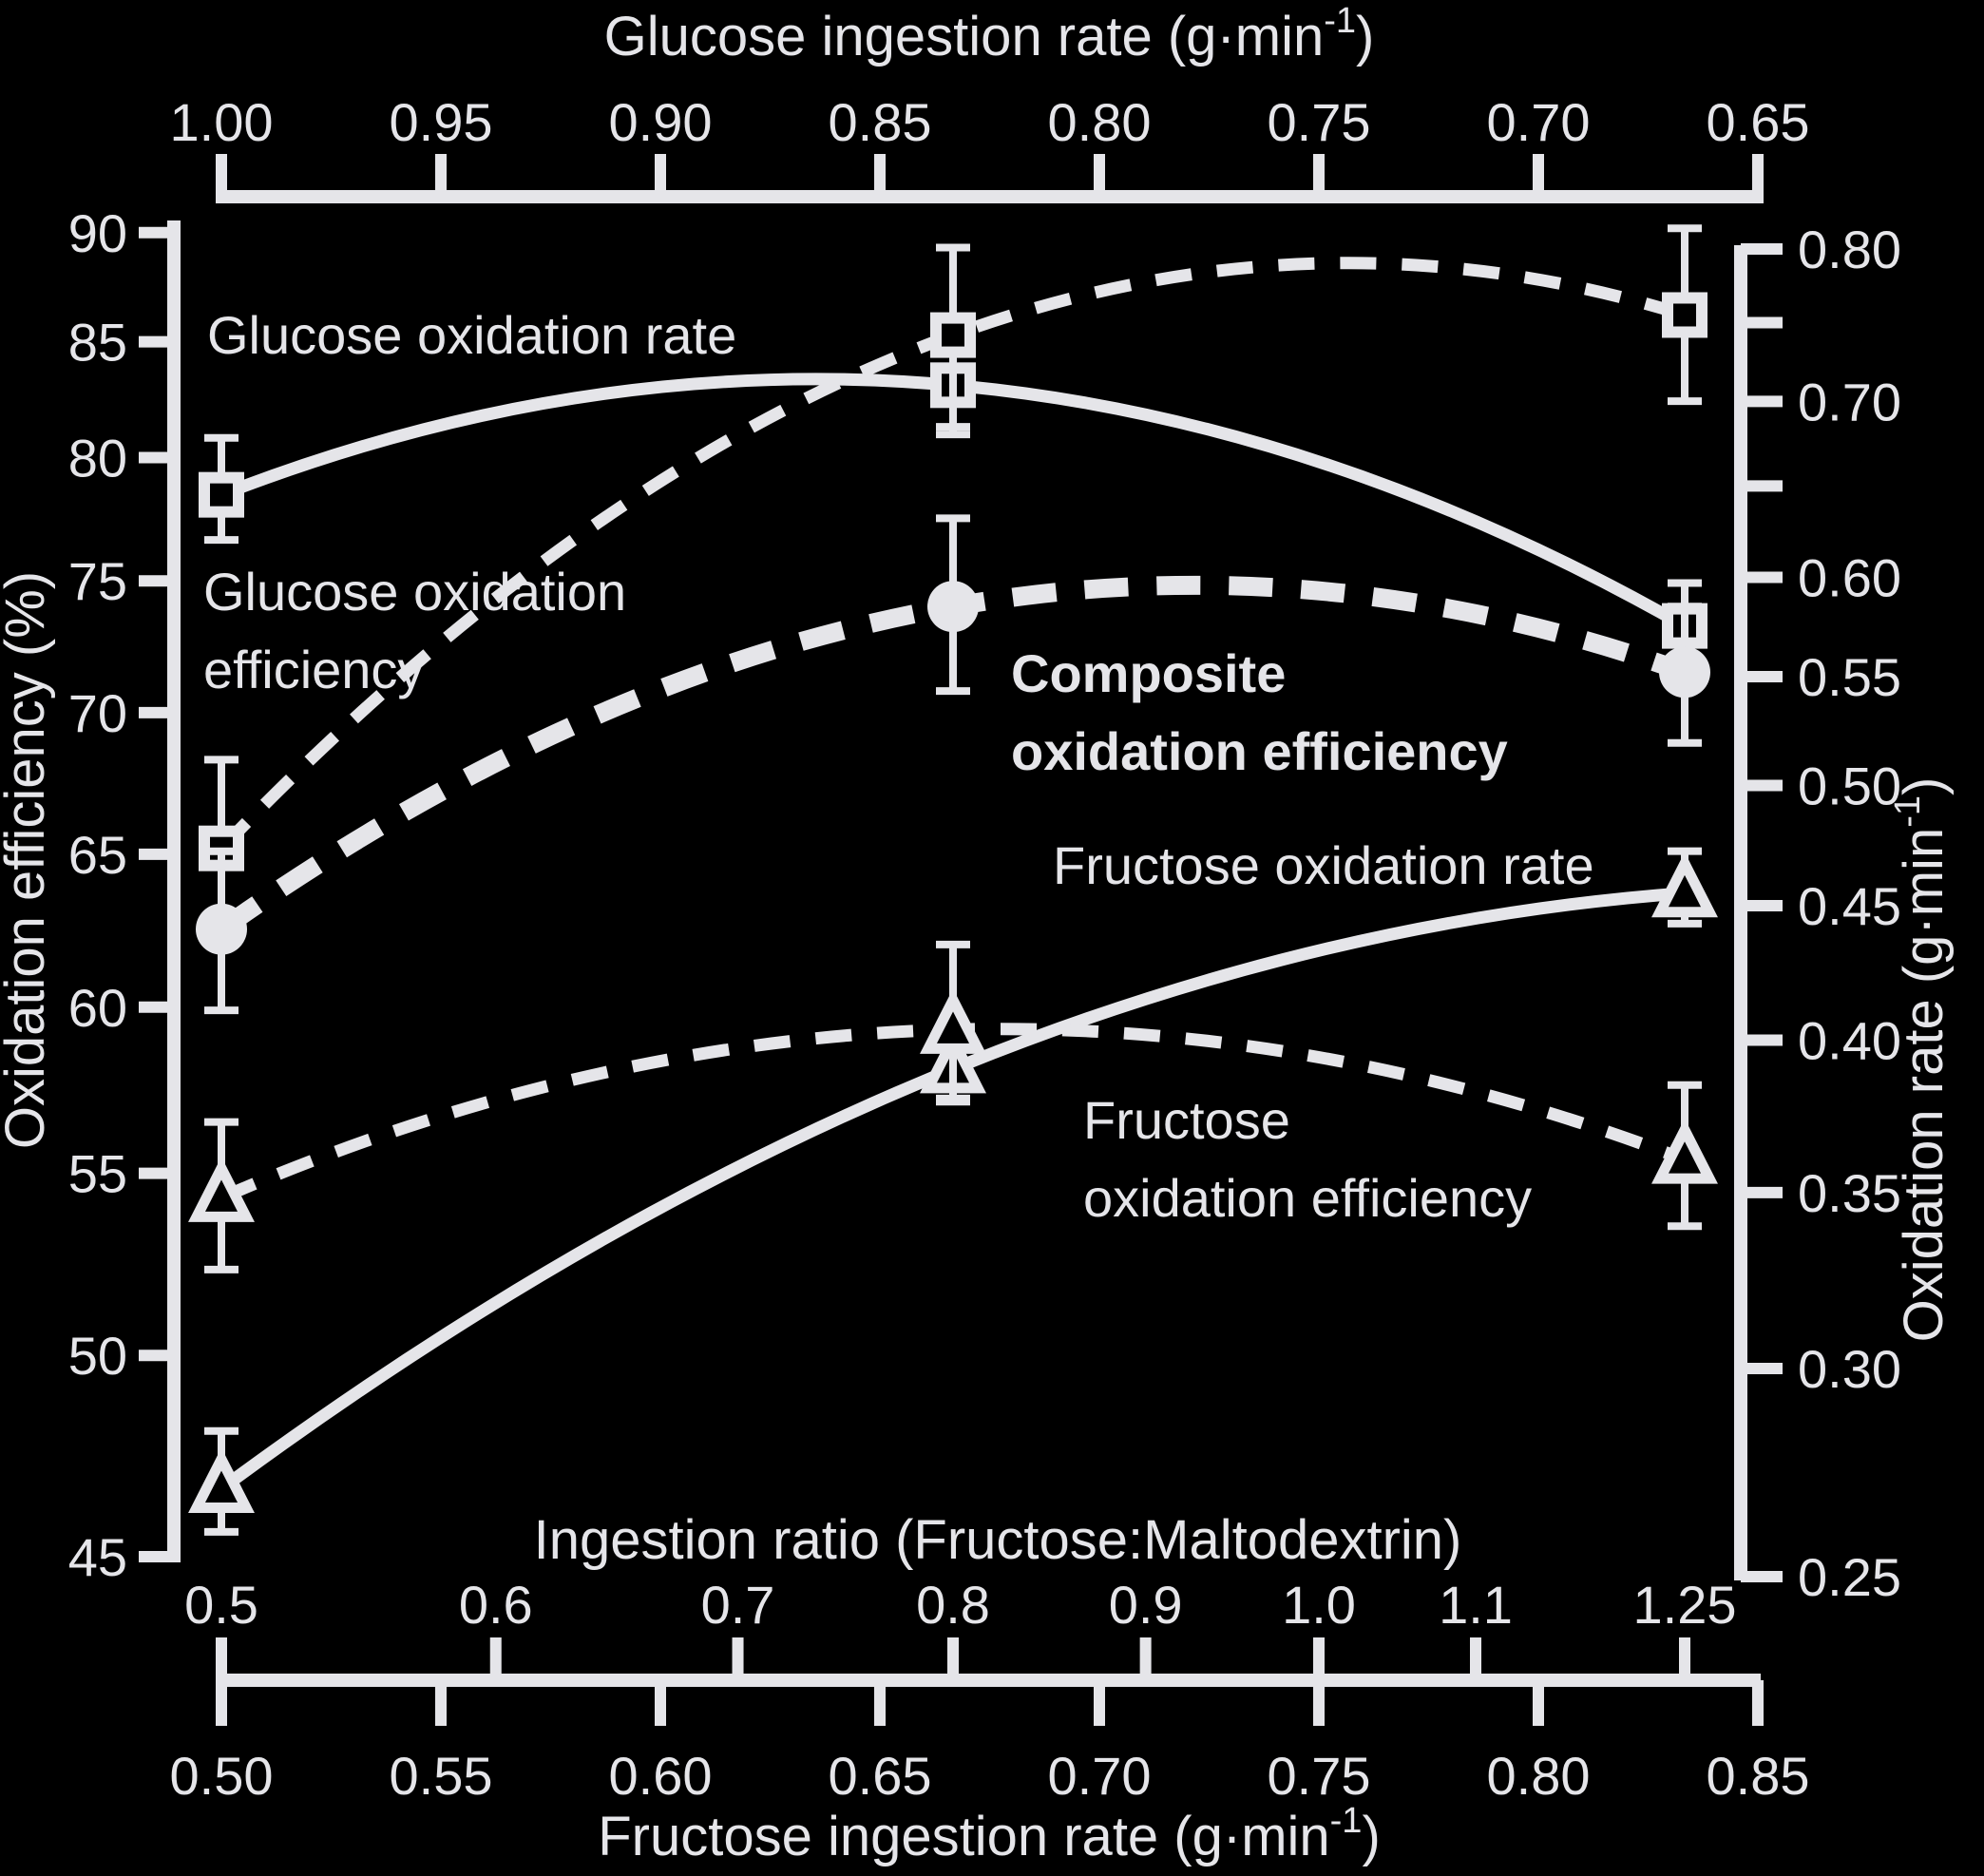  Describe the element at coordinates (880, 122) in the screenshot. I see `top-axis-tick-label: 0.85` at that location.